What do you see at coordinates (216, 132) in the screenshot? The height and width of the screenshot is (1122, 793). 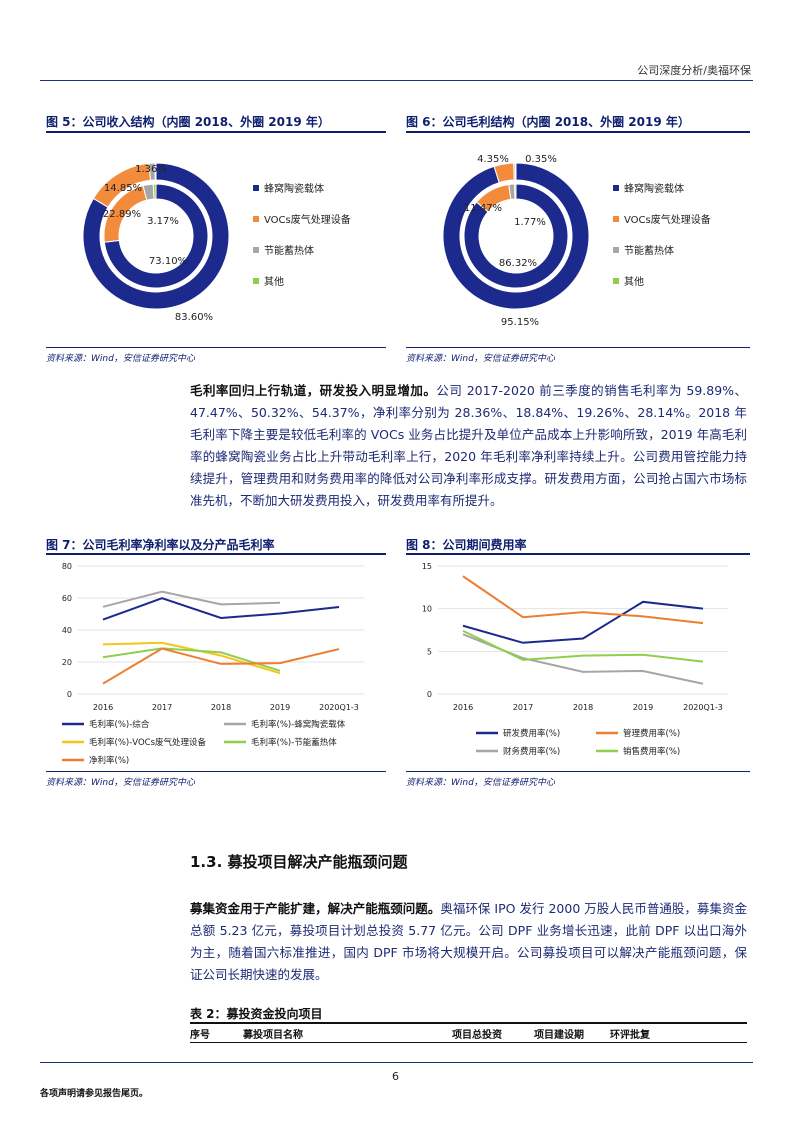 I see `fig5-title-rule` at bounding box center [216, 132].